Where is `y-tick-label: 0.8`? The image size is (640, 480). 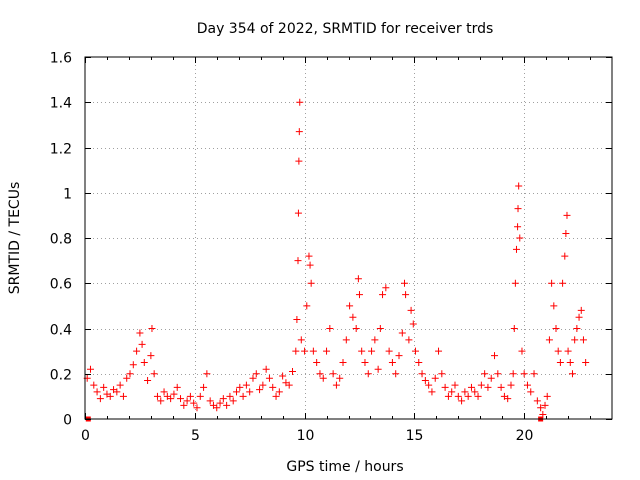 y-tick-label: 0.8 is located at coordinates (61, 240).